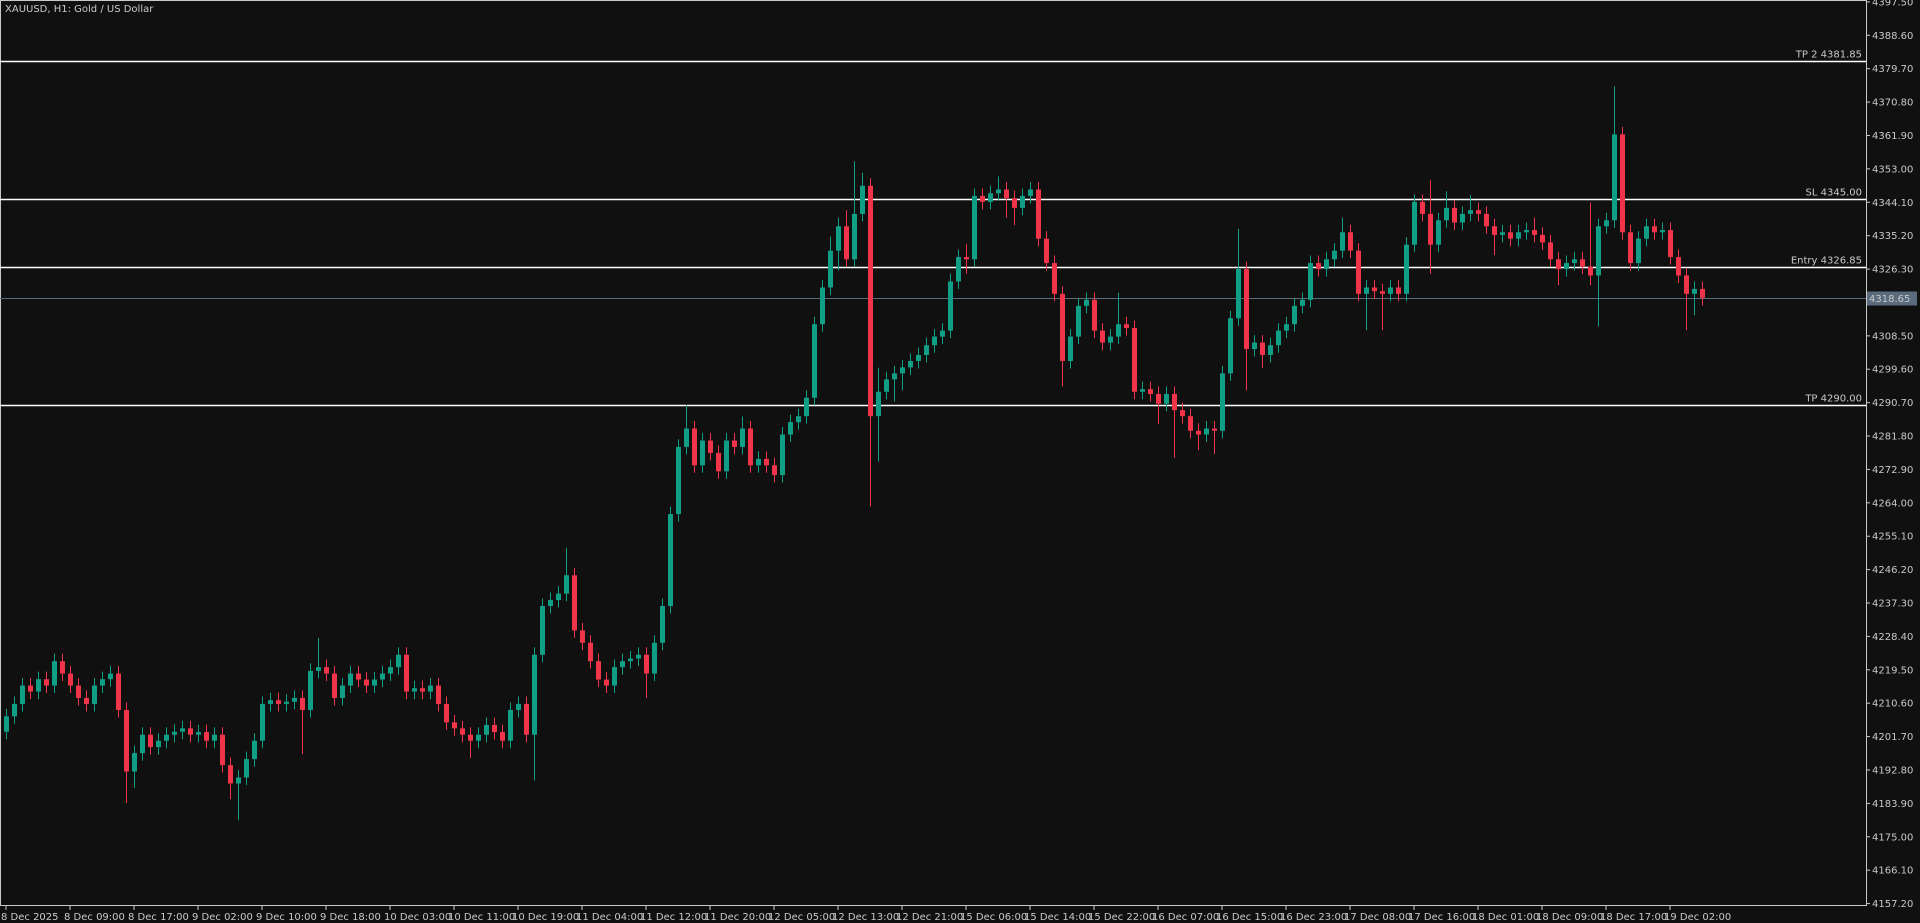 The height and width of the screenshot is (923, 1920). Describe the element at coordinates (737, 917) in the screenshot. I see `x-tick-label: 11 Dec 20:00` at that location.